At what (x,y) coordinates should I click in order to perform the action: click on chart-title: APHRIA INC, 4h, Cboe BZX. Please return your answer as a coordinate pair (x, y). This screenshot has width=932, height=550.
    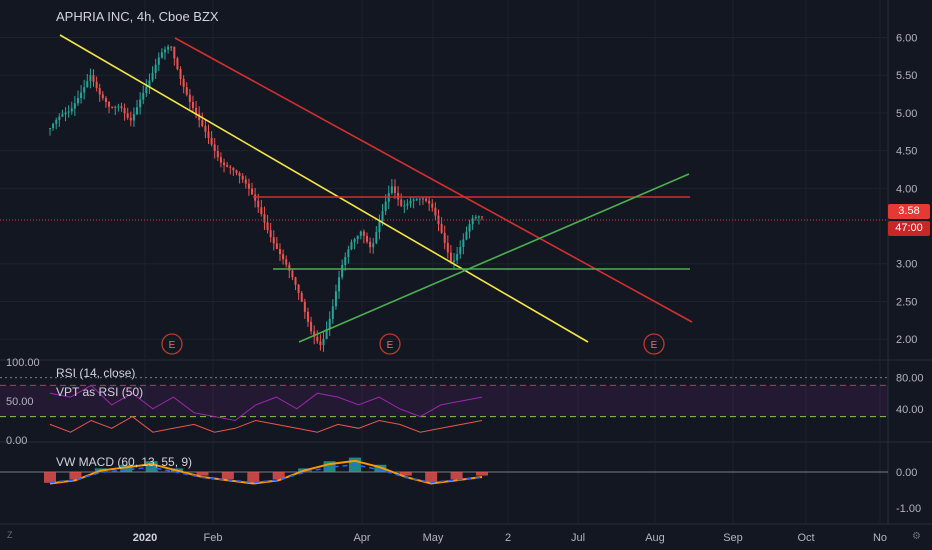
    Looking at the image, I should click on (137, 16).